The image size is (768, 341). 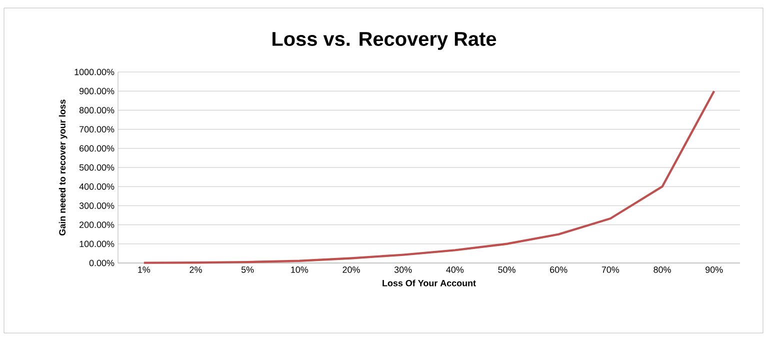 What do you see at coordinates (507, 269) in the screenshot?
I see `x-tick-label: 50%` at bounding box center [507, 269].